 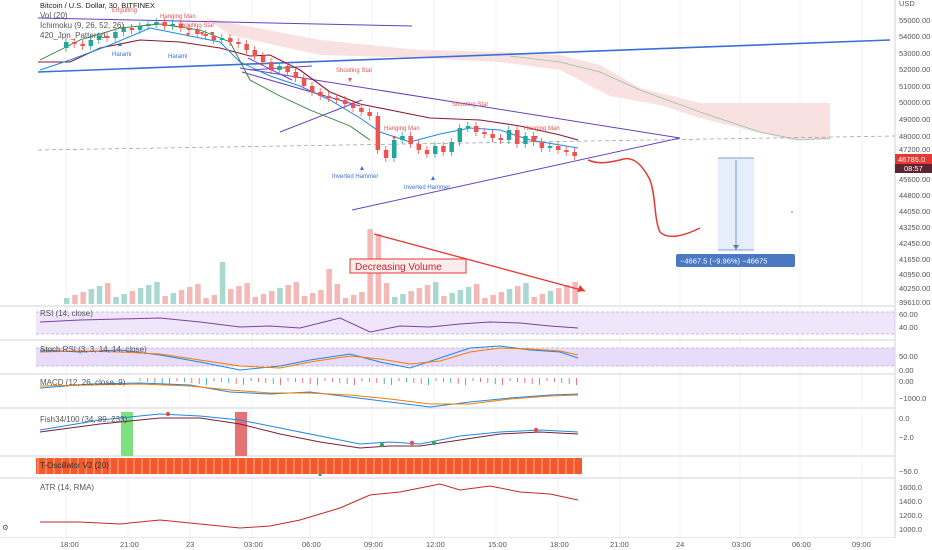 What do you see at coordinates (435, 544) in the screenshot?
I see `time-tick: 12:00` at bounding box center [435, 544].